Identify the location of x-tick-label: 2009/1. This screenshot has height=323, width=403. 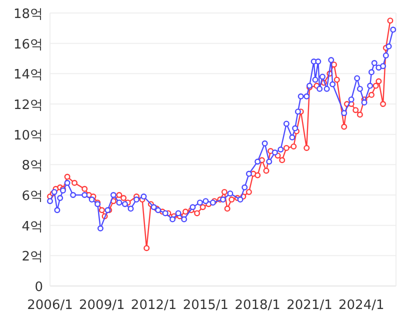
(102, 305).